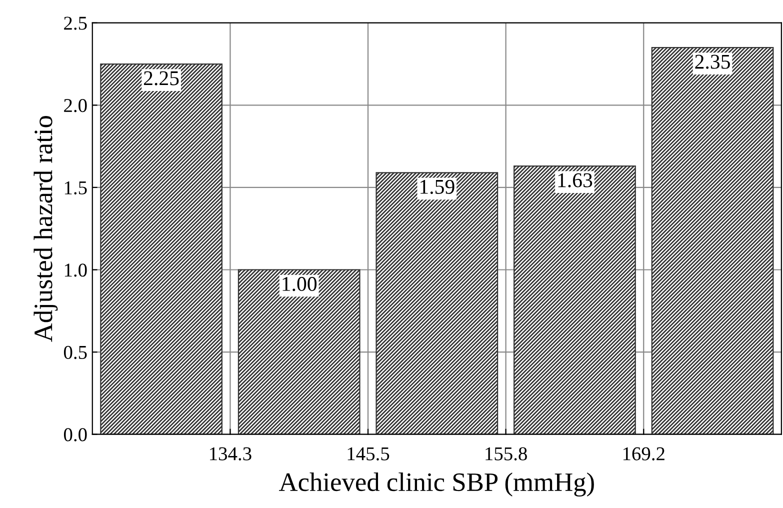 The height and width of the screenshot is (508, 783). I want to click on data-label: 1.59, so click(437, 187).